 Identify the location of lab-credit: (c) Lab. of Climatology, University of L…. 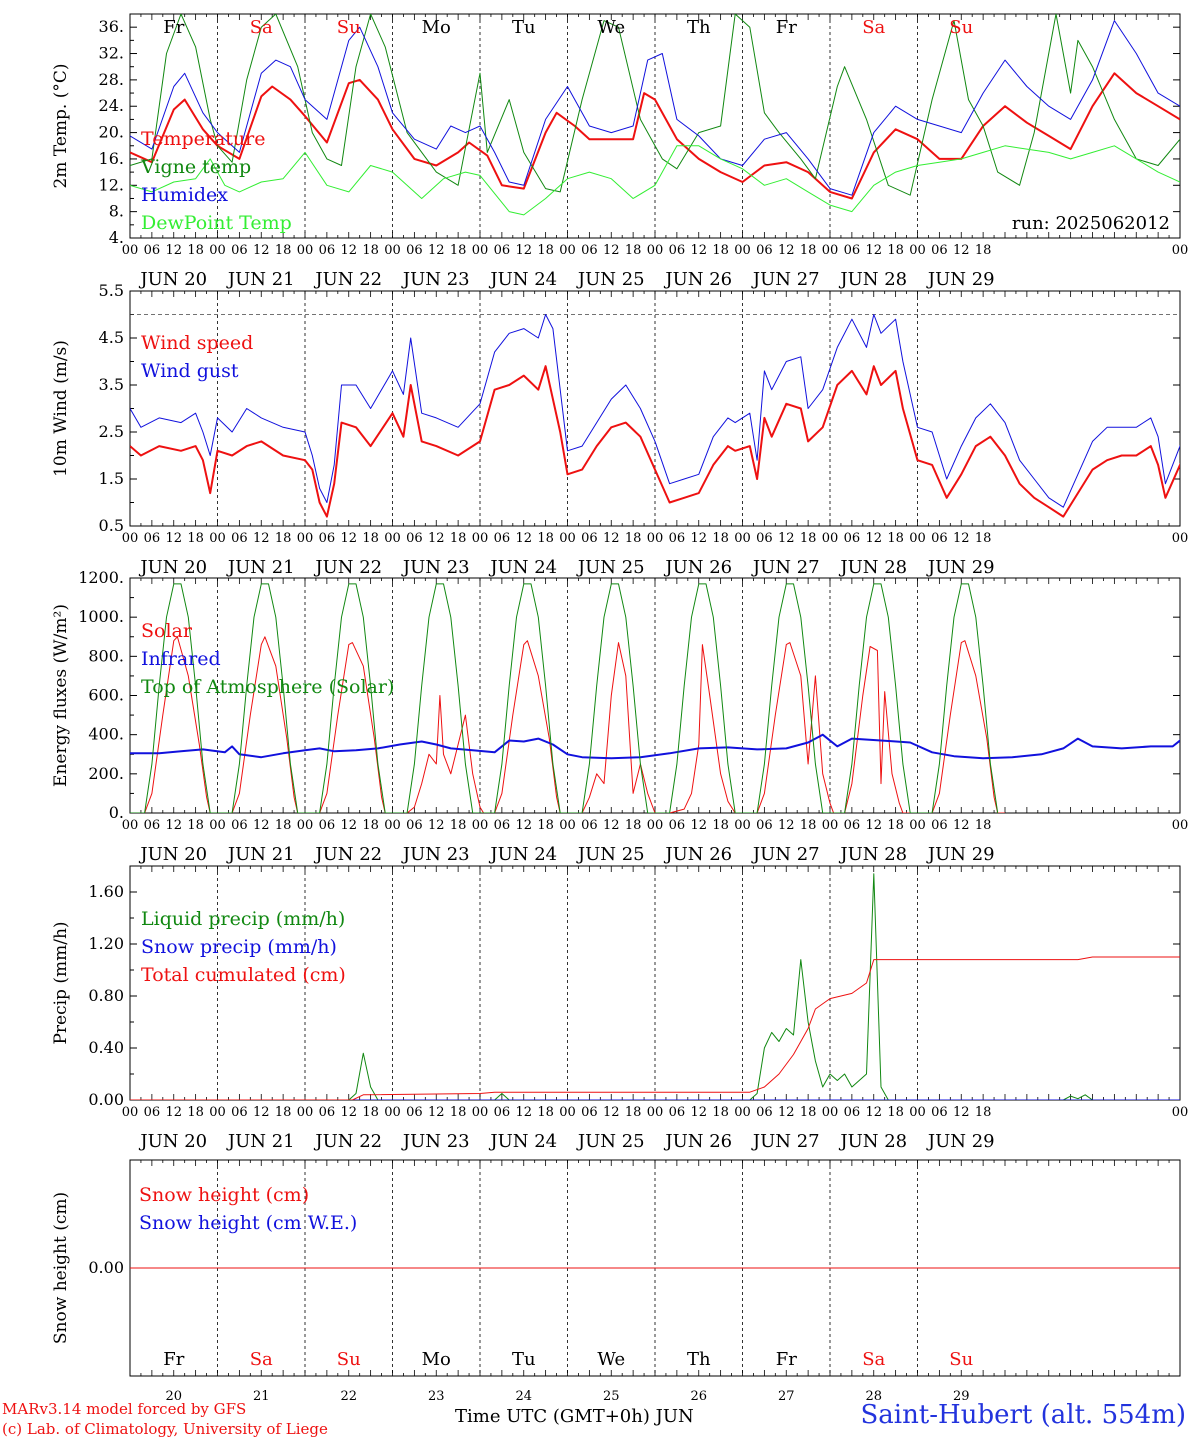
(165, 1429).